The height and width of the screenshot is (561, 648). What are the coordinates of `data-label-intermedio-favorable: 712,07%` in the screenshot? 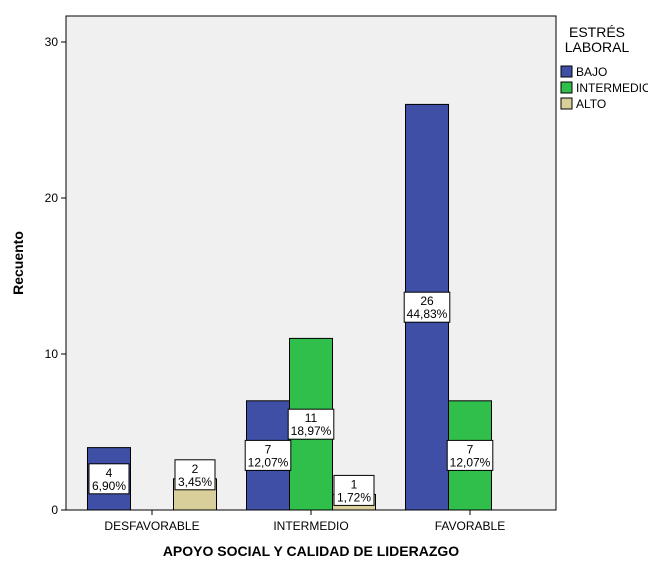 It's located at (470, 455).